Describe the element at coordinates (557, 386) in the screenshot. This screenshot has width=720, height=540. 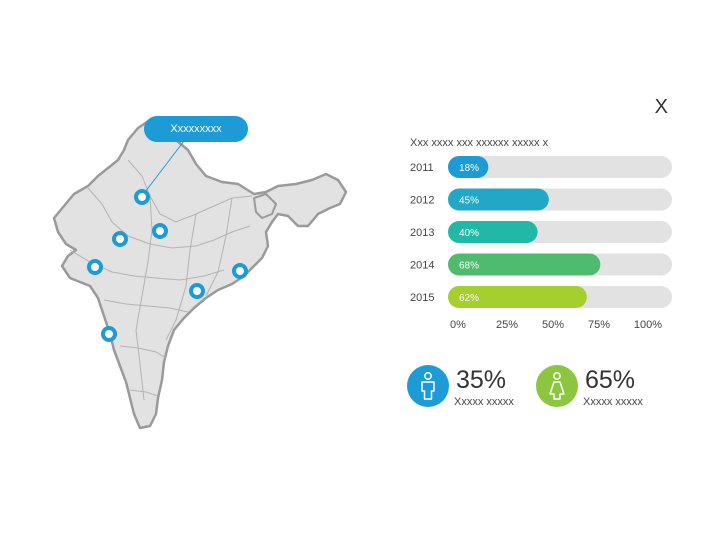
I see `female-person-icon` at that location.